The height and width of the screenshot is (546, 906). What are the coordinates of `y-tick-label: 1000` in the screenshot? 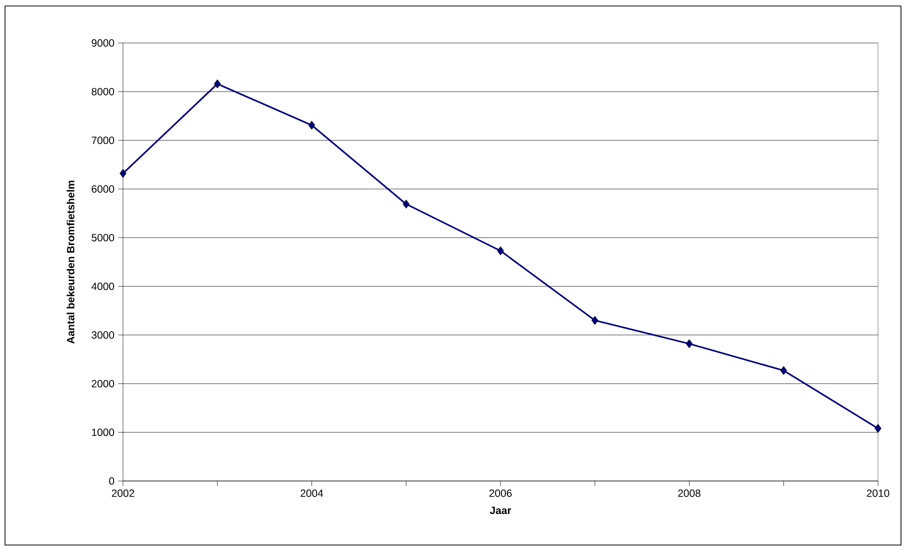 It's located at (103, 432).